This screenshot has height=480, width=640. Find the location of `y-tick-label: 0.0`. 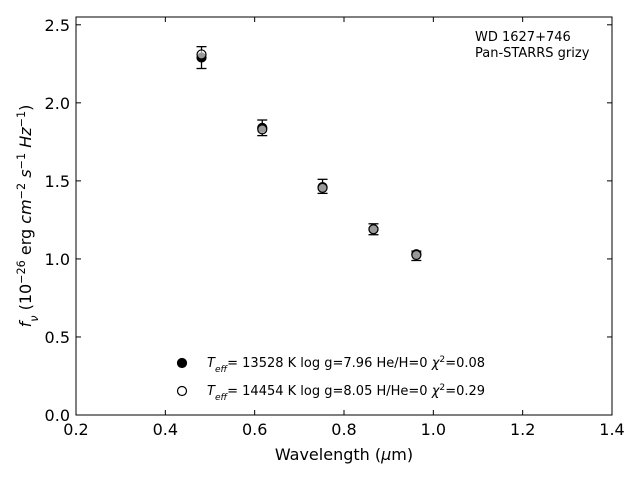

y-tick-label: 0.0 is located at coordinates (57, 415).